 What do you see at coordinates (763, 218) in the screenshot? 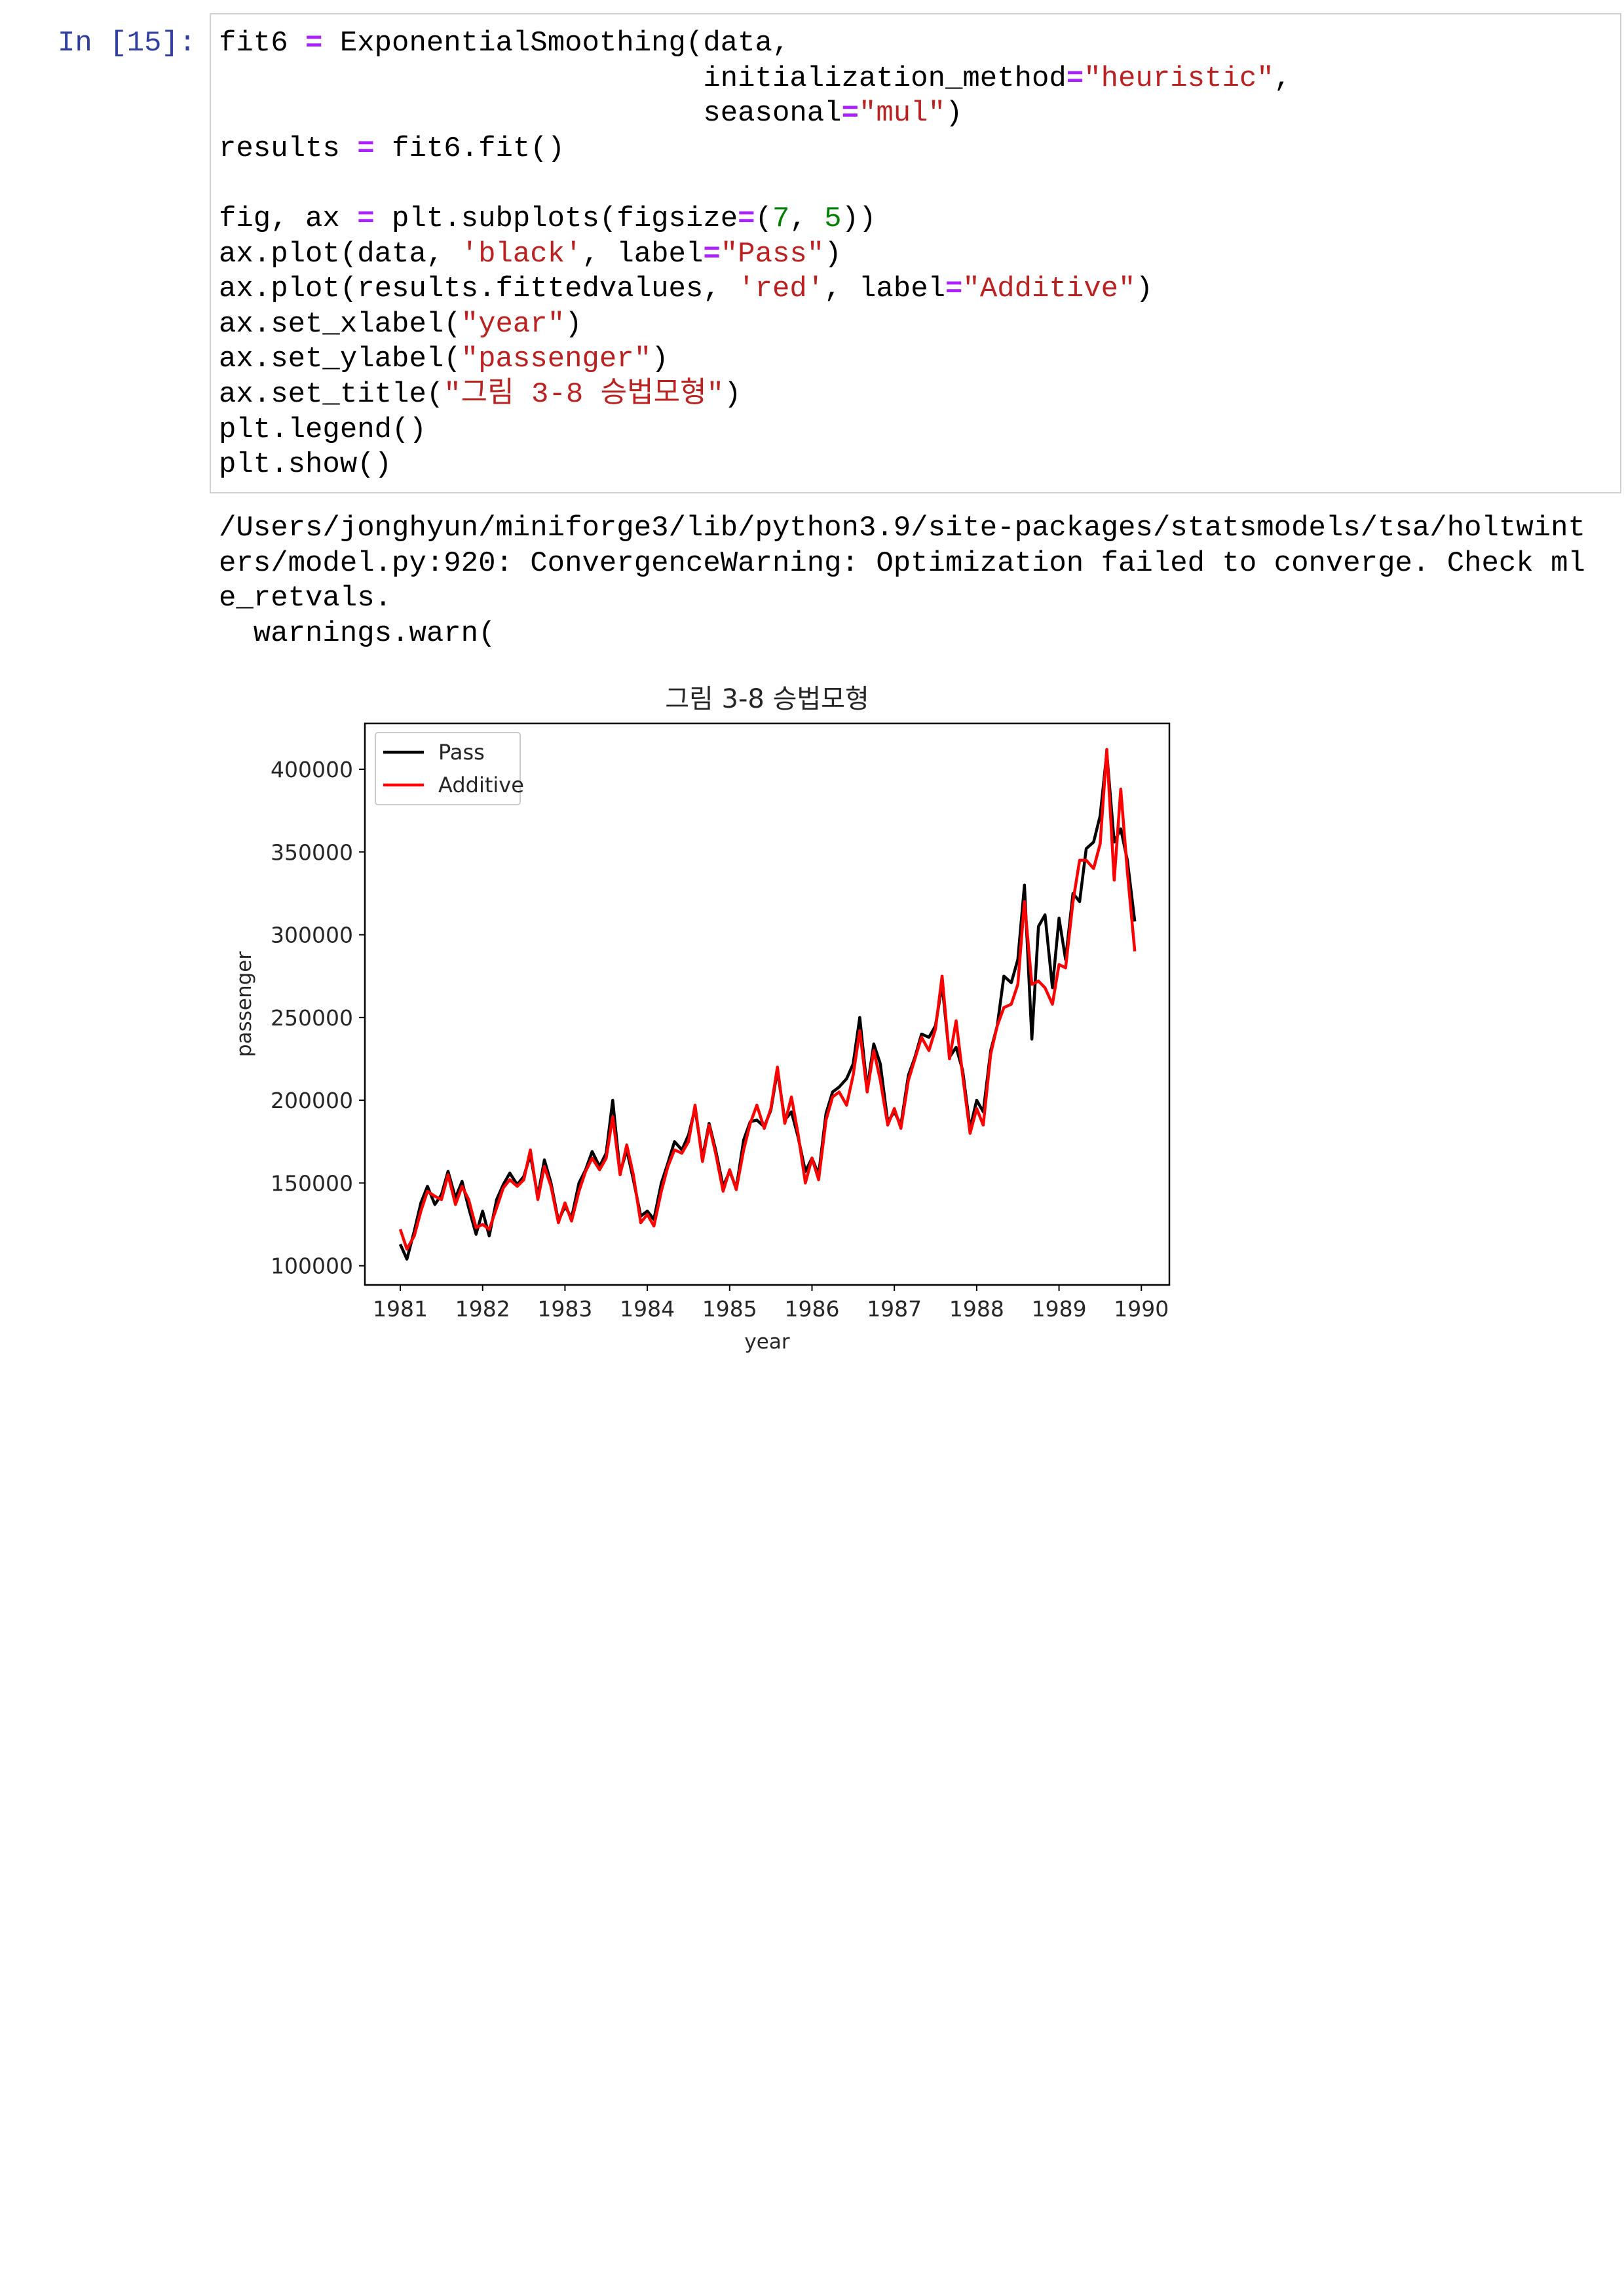
I see `code-token: (` at bounding box center [763, 218].